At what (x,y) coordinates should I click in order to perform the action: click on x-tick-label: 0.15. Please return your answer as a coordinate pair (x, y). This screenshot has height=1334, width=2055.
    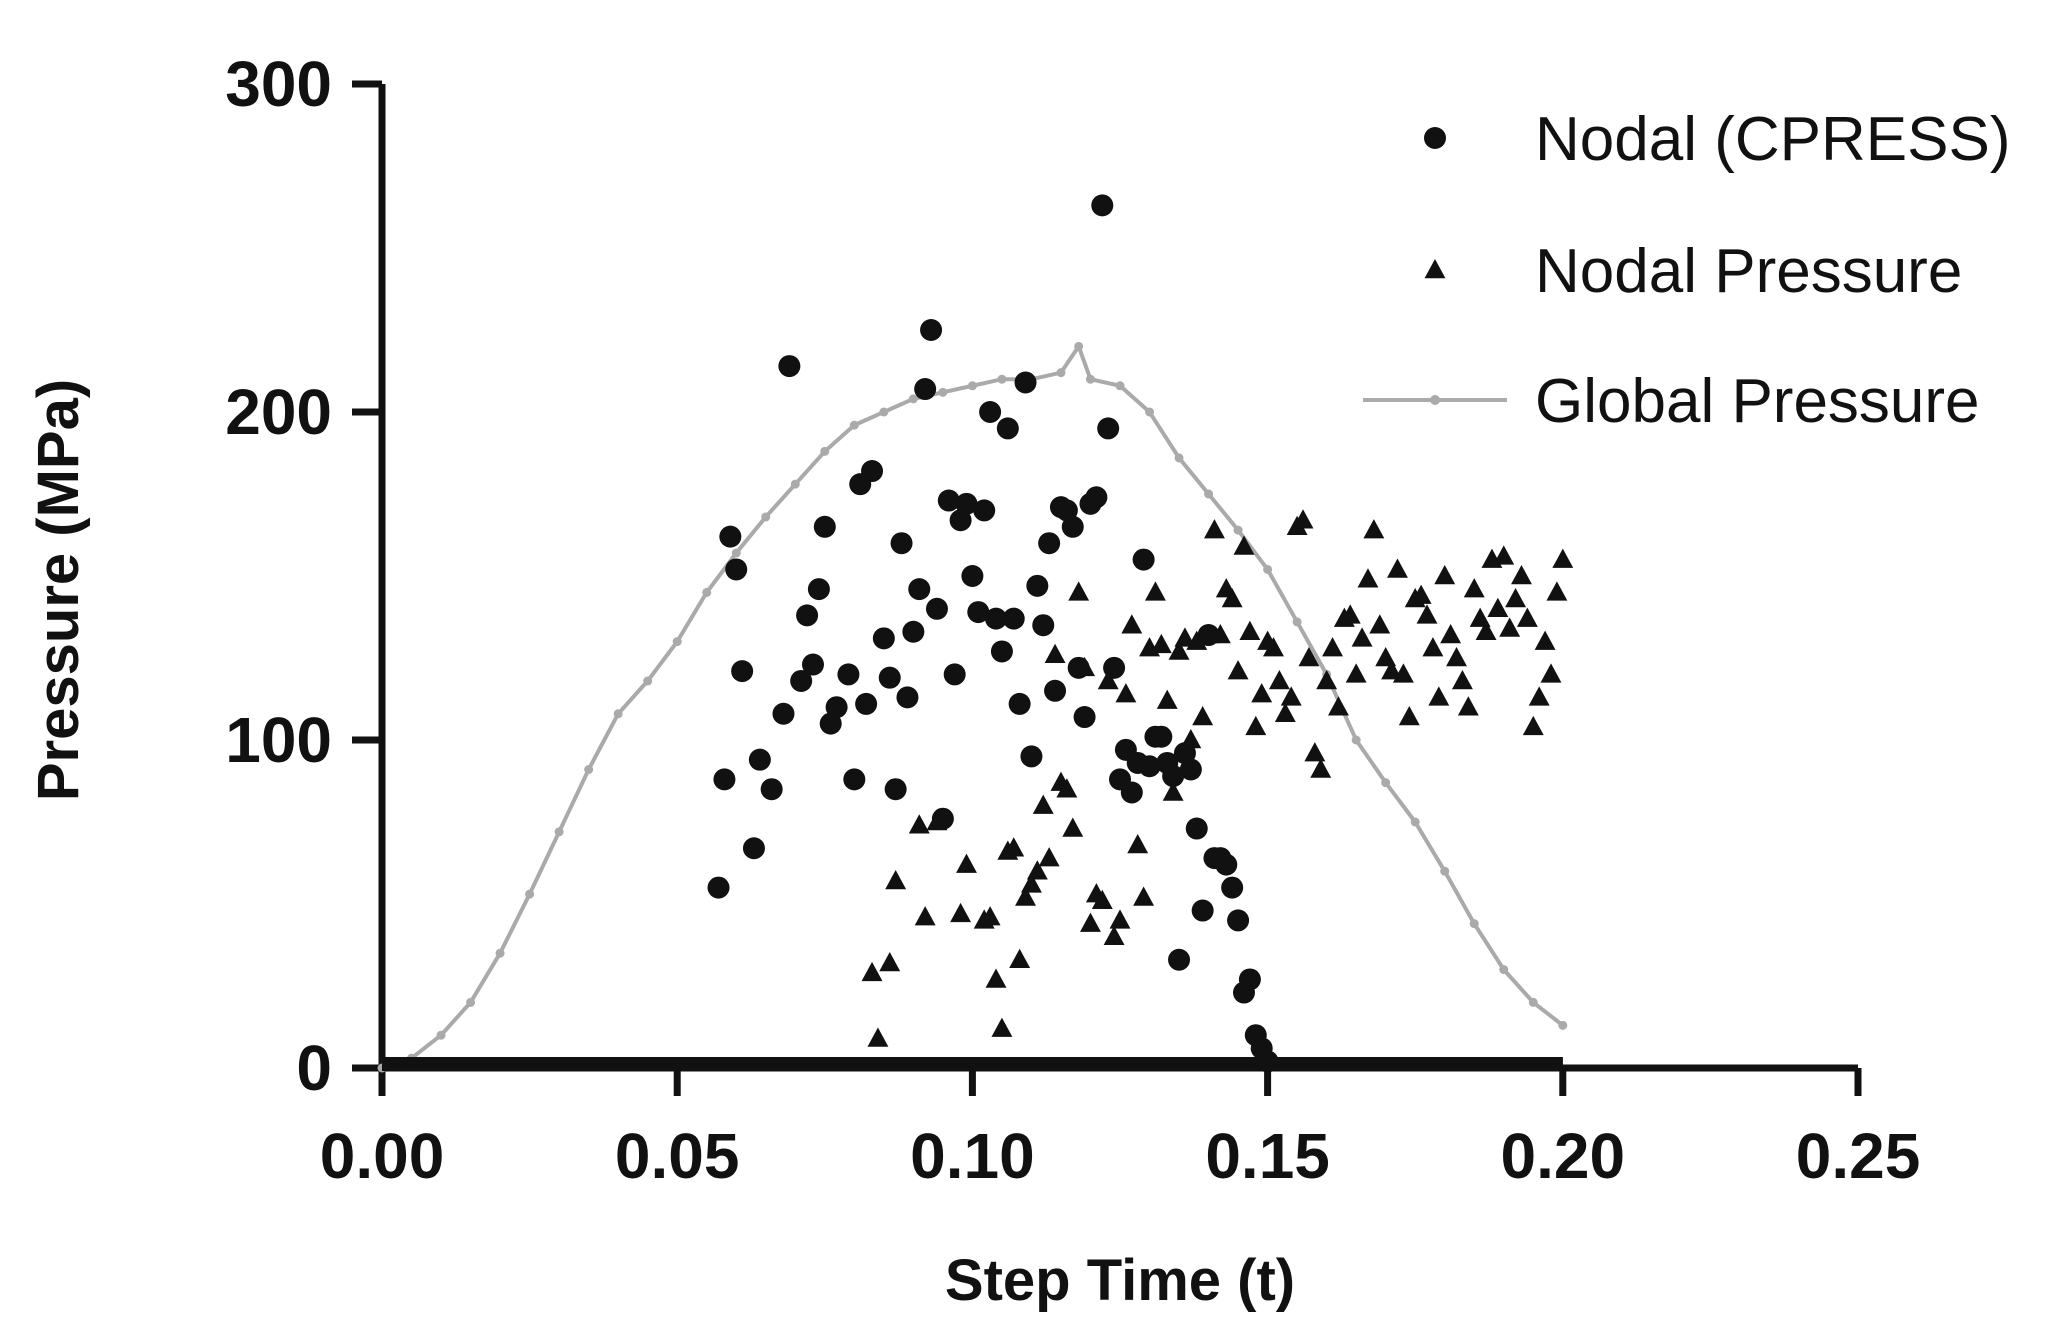
    Looking at the image, I should click on (1267, 1156).